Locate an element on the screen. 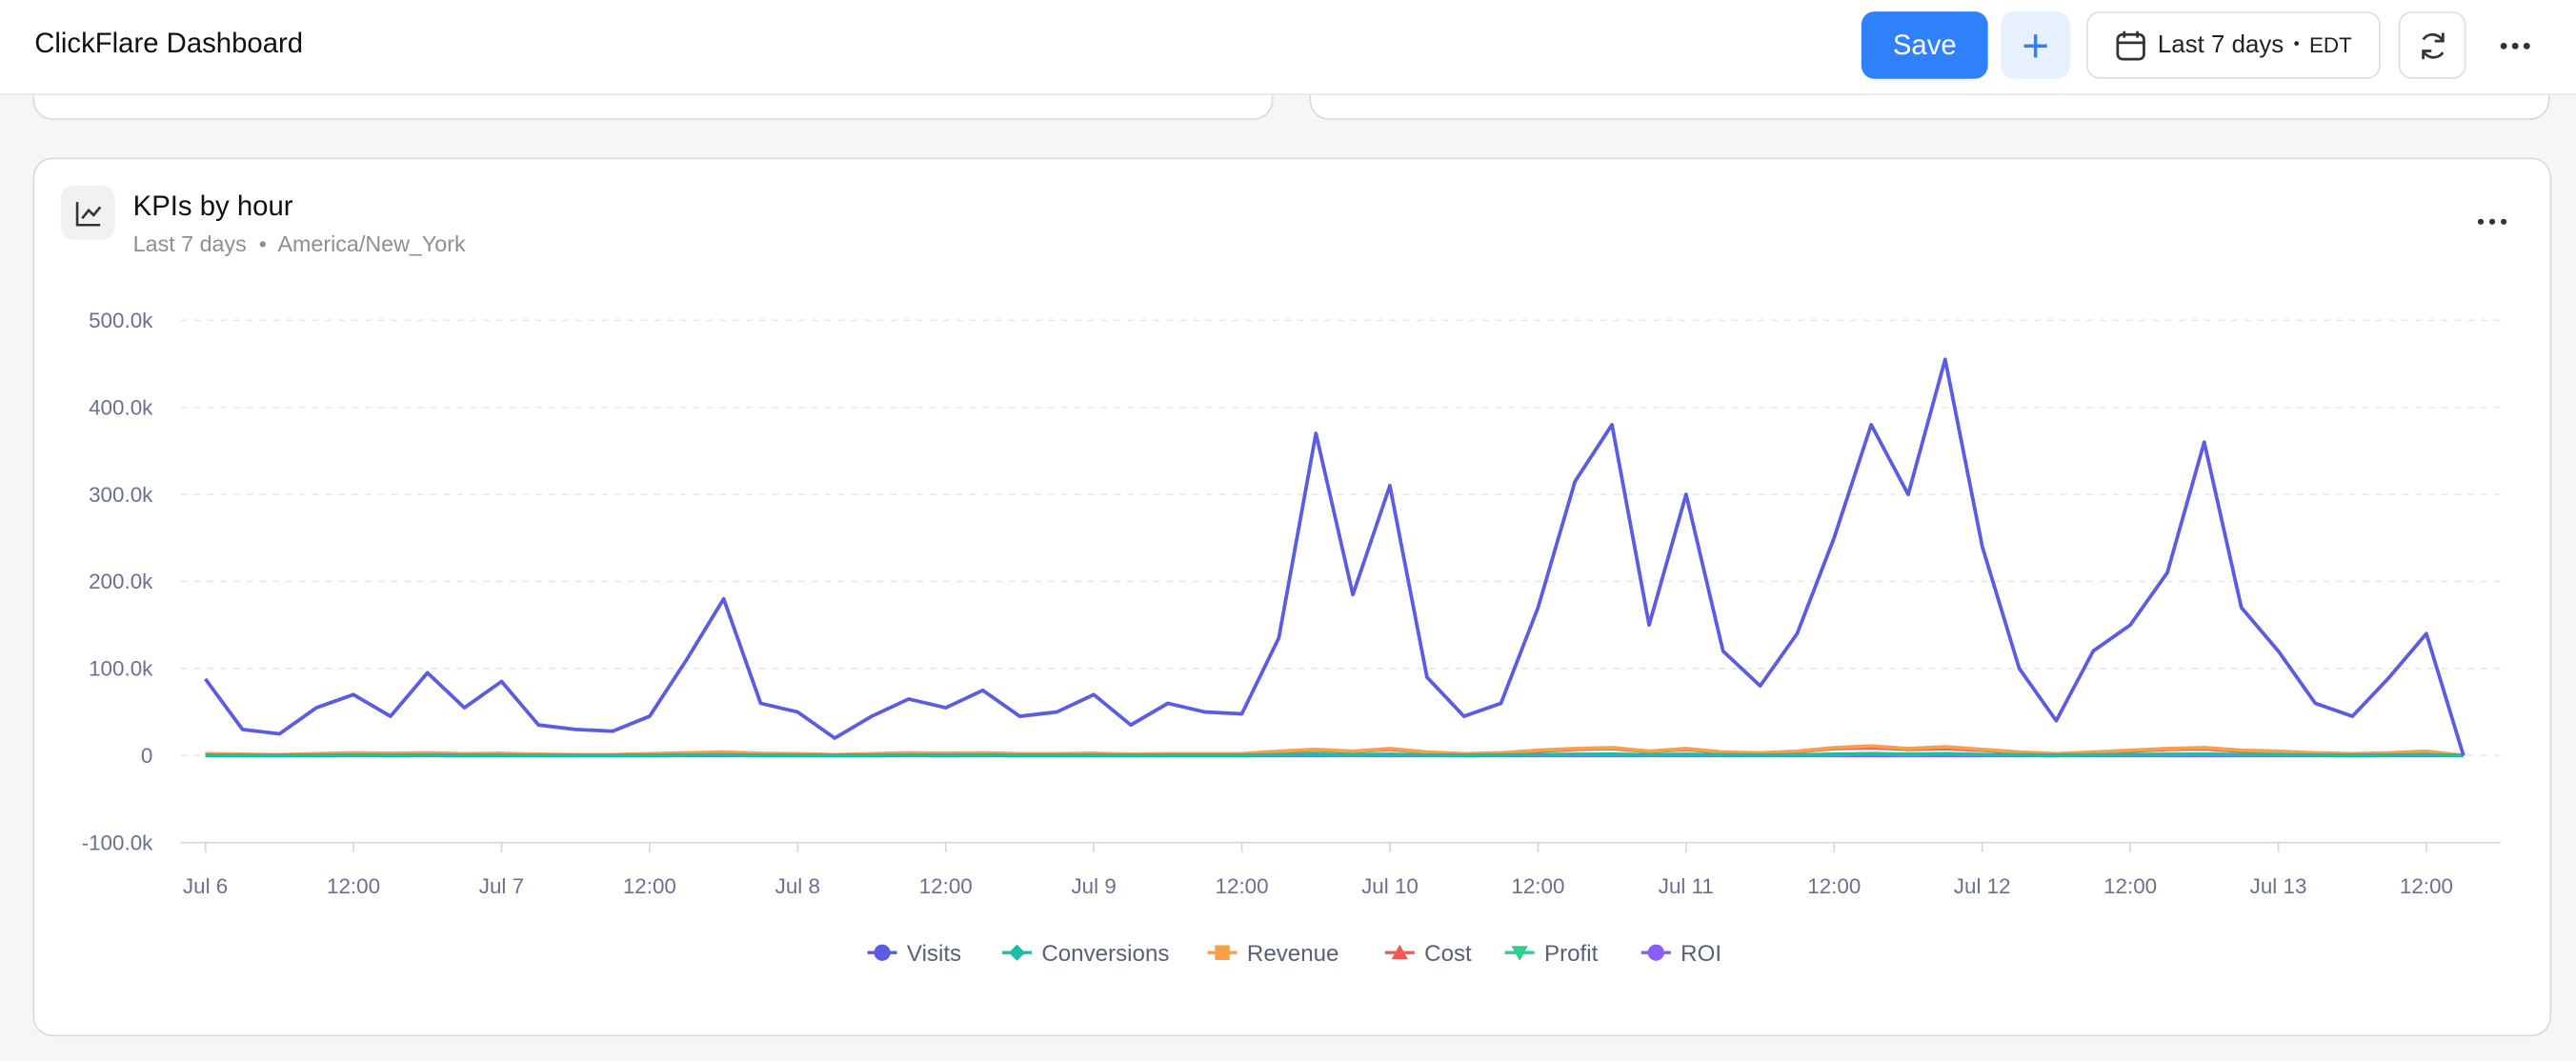 This screenshot has width=2576, height=1061. x-tick-label: Jul 12 is located at coordinates (1983, 886).